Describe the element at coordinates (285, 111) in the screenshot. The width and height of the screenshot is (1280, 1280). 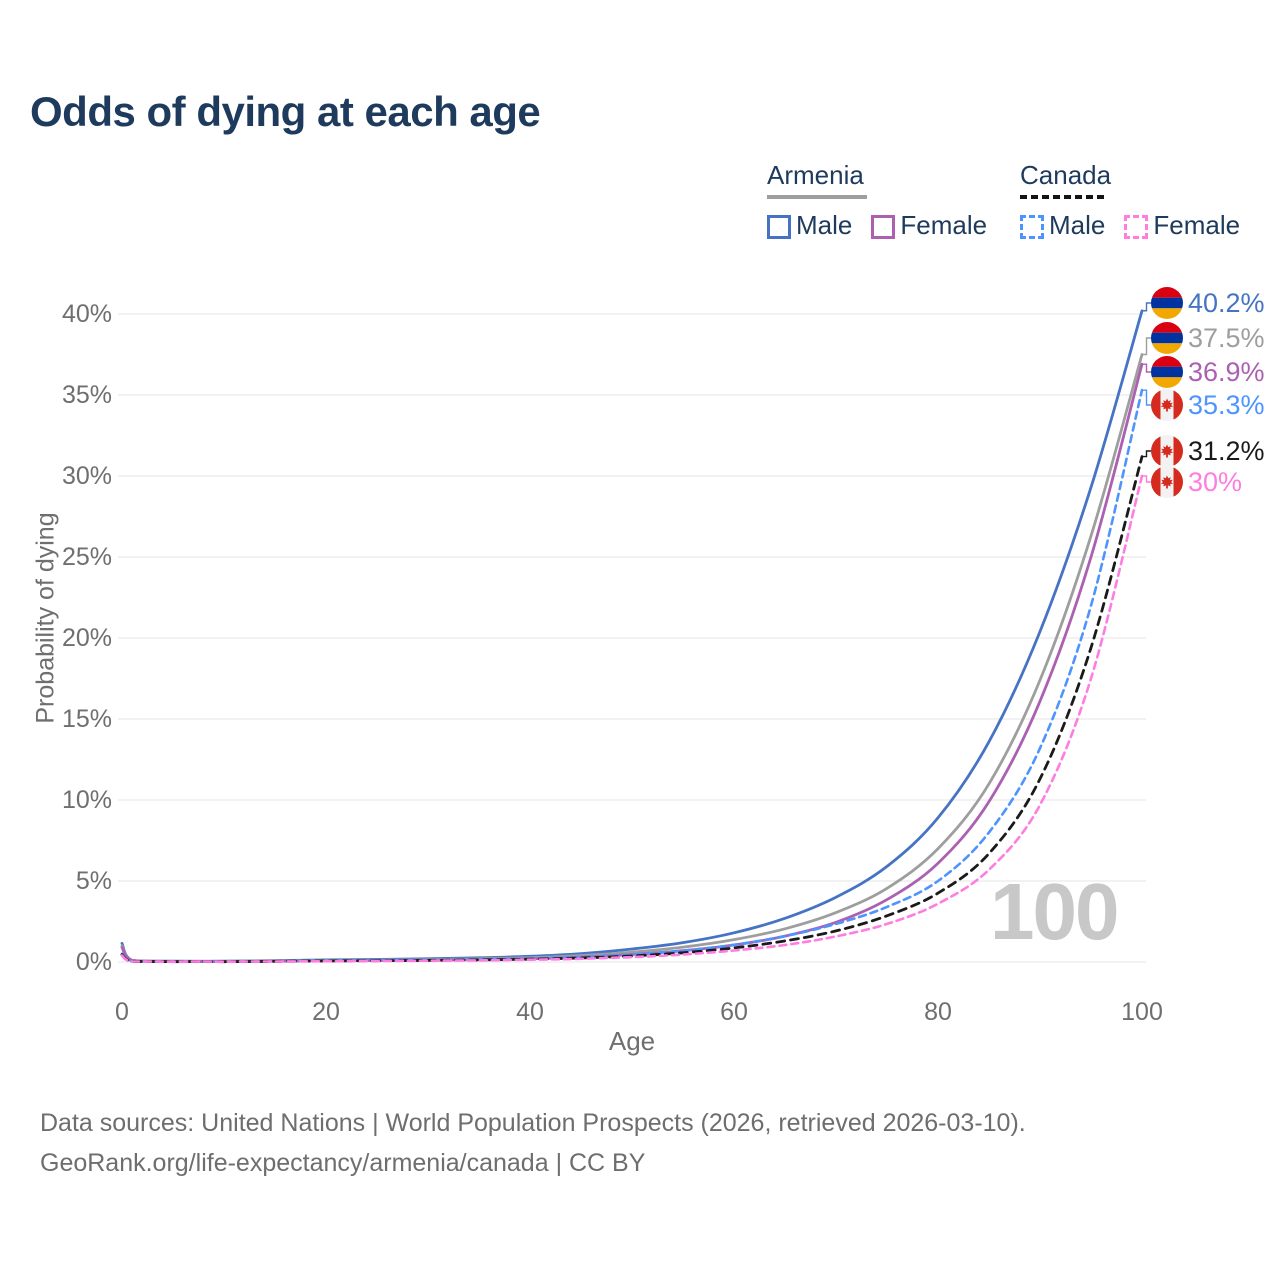
I see `page-title: Odds of dying at each age` at that location.